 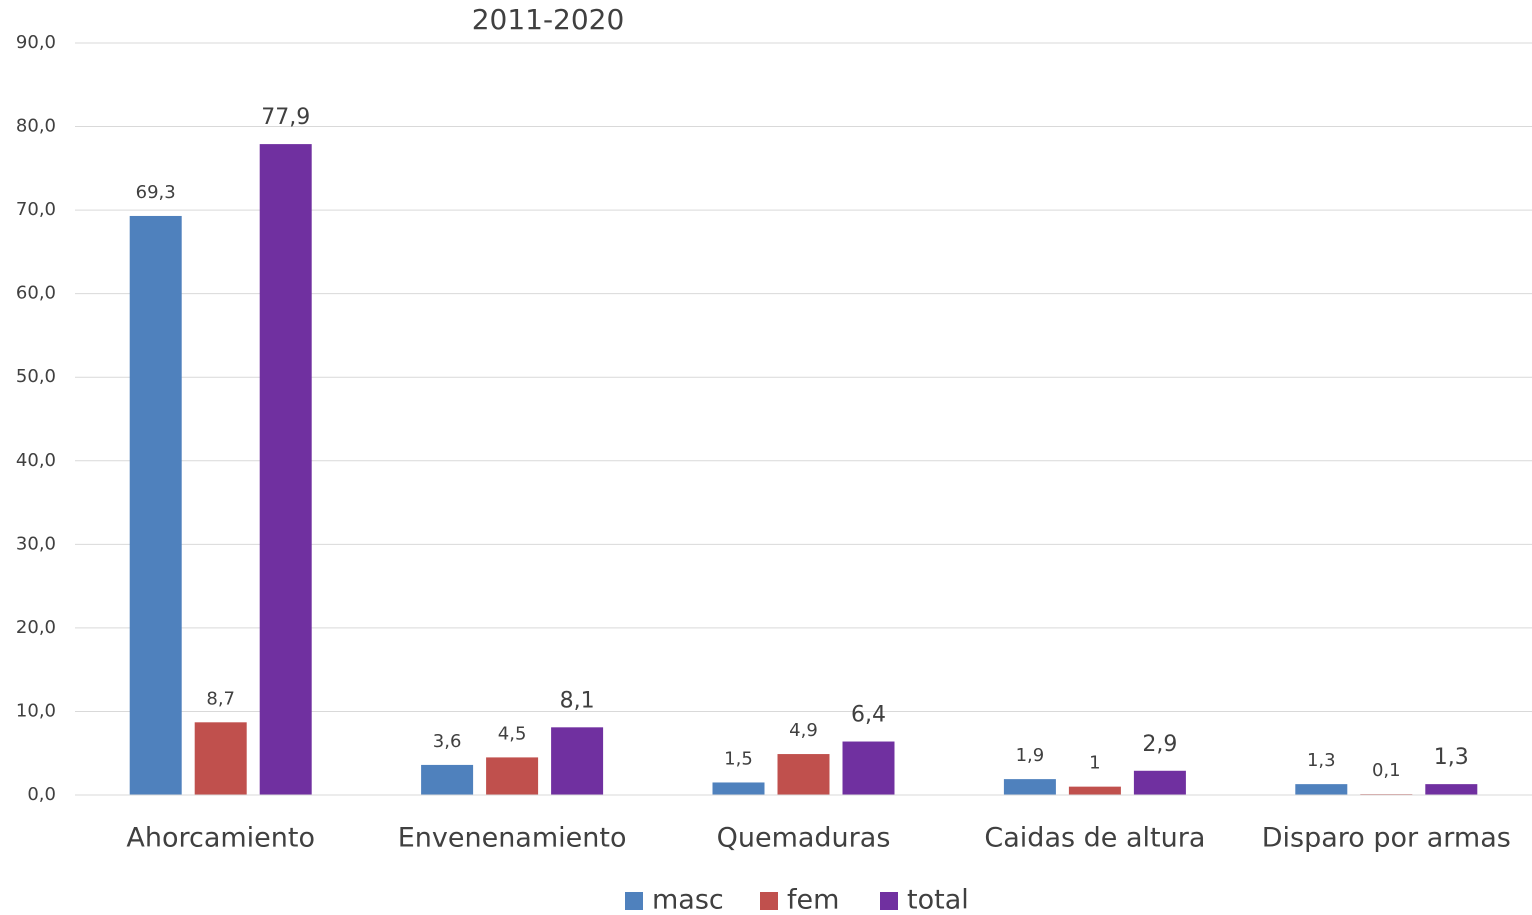 I want to click on legend-label: masc, so click(x=688, y=900).